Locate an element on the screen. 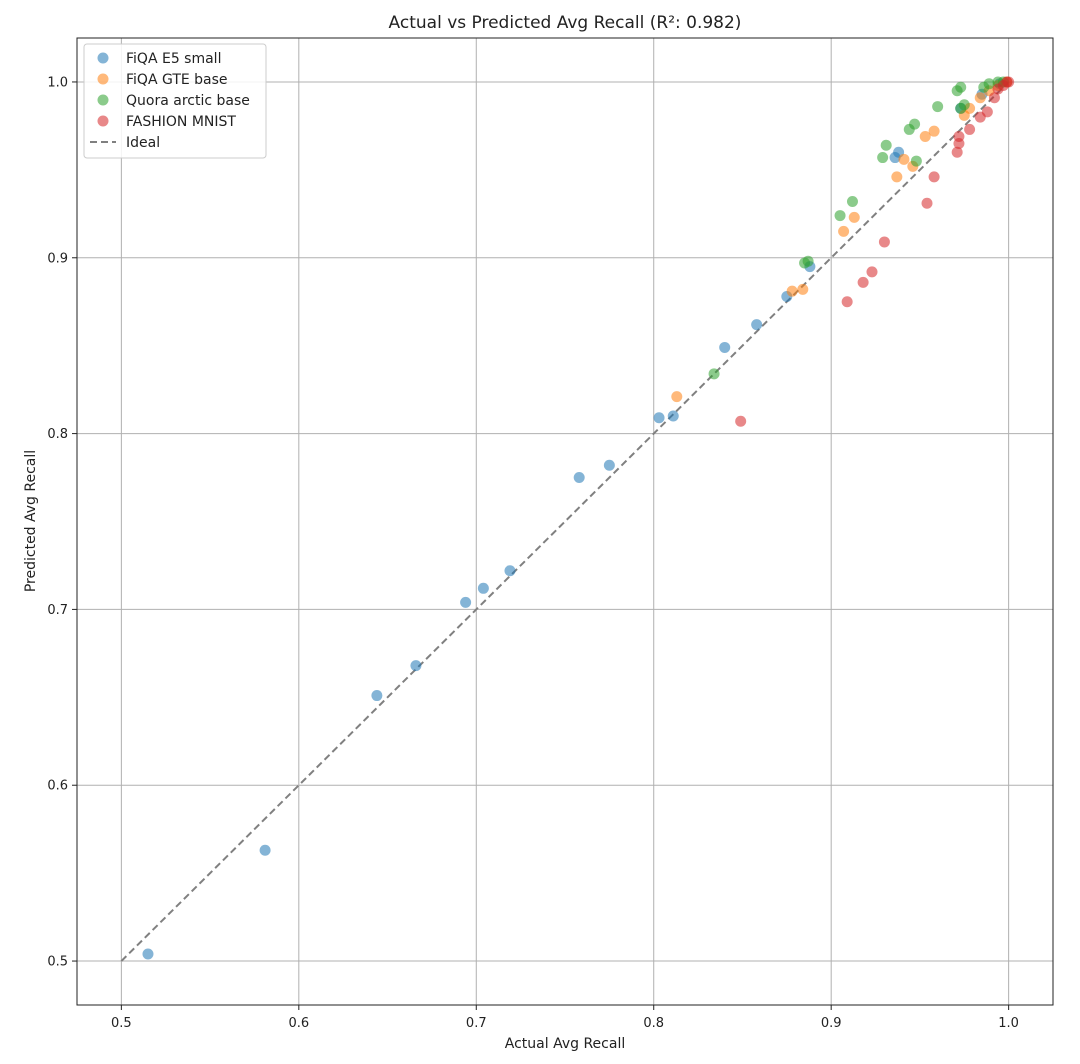  y-tick-label: 0.9 is located at coordinates (57, 258).